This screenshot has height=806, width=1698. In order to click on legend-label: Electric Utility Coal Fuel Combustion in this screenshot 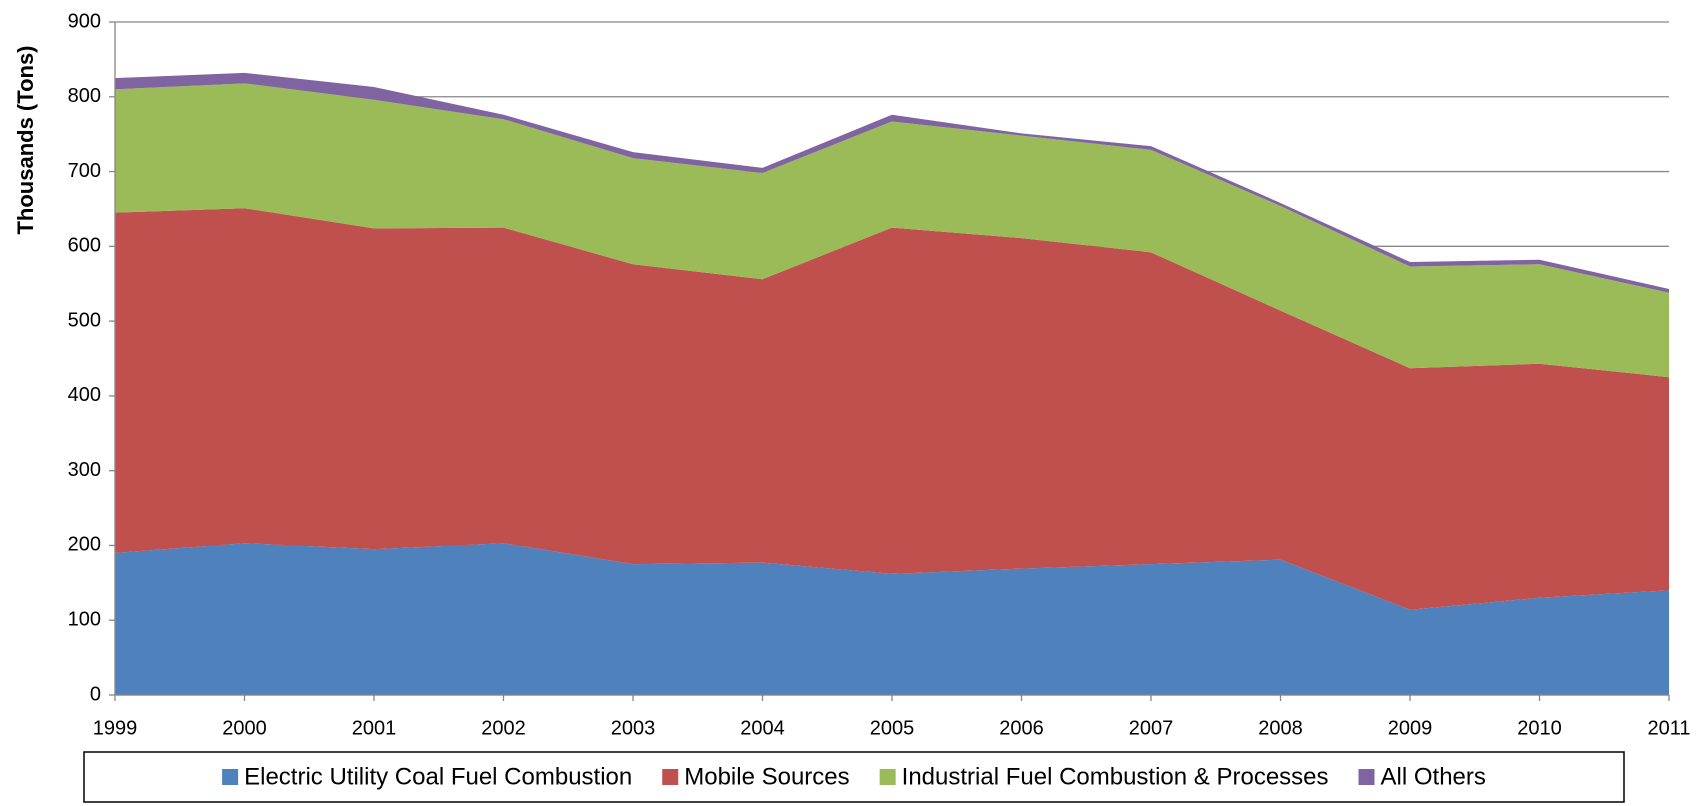, I will do `click(438, 776)`.